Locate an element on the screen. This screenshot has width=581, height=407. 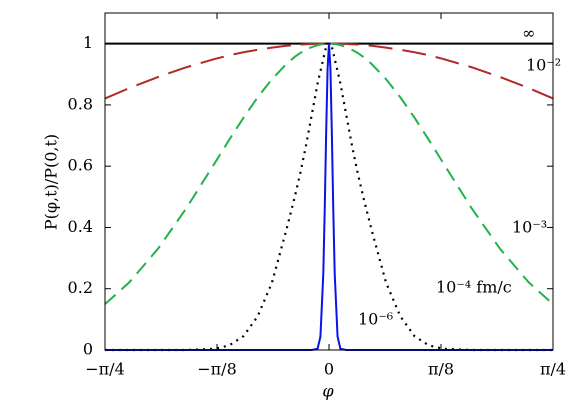
y-tick-label: 0.8 is located at coordinates (80, 103).